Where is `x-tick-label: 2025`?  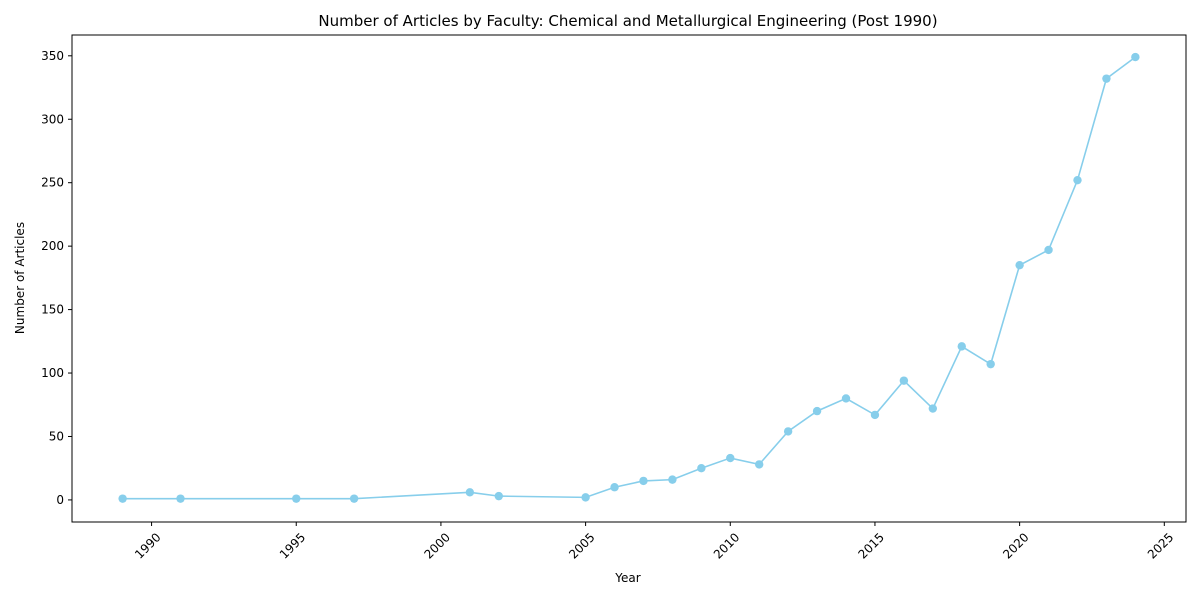 x-tick-label: 2025 is located at coordinates (1160, 545).